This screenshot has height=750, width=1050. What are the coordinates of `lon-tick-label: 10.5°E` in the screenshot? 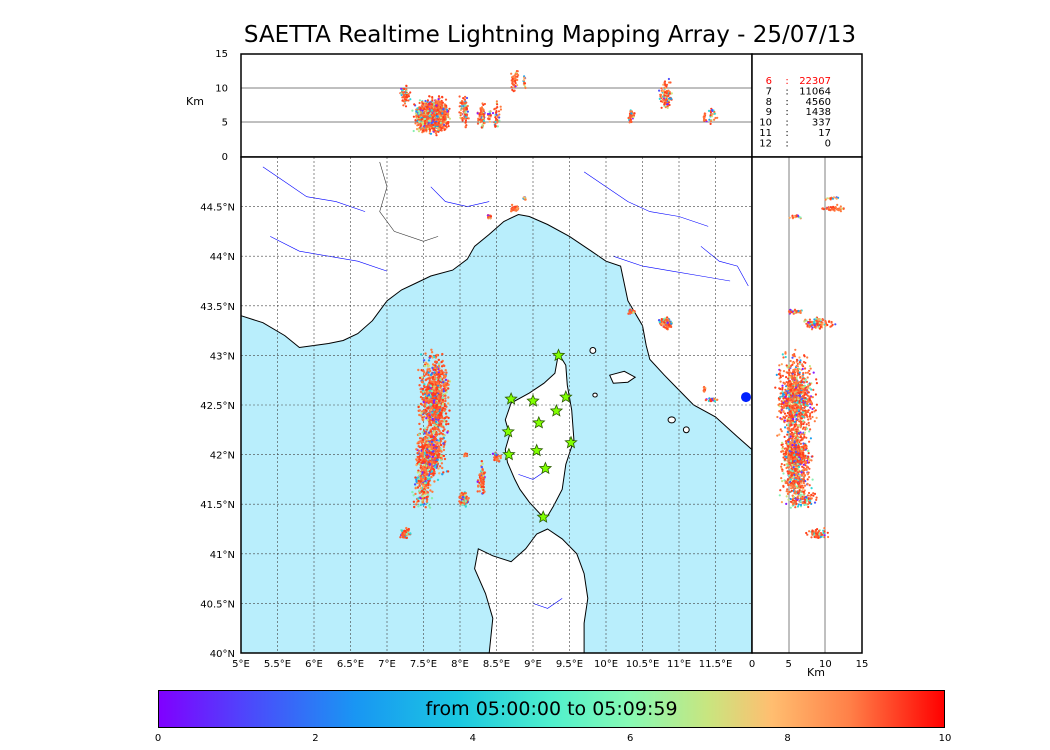 It's located at (643, 664).